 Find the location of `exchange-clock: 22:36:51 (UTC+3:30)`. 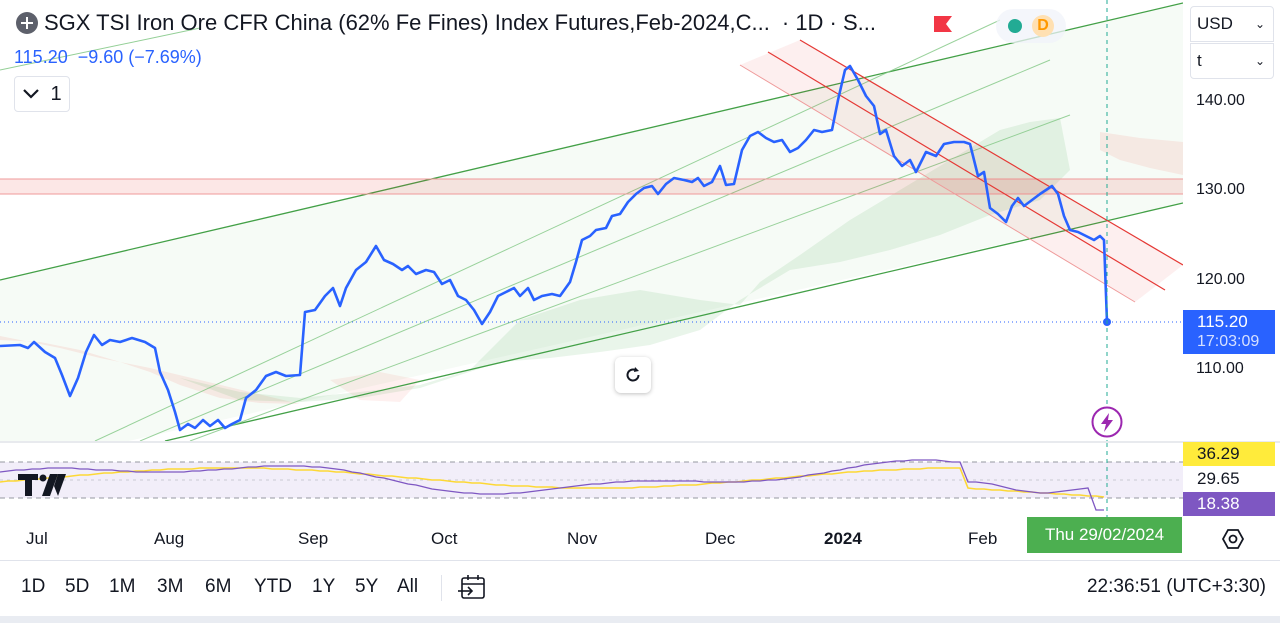

exchange-clock: 22:36:51 (UTC+3:30) is located at coordinates (1176, 586).